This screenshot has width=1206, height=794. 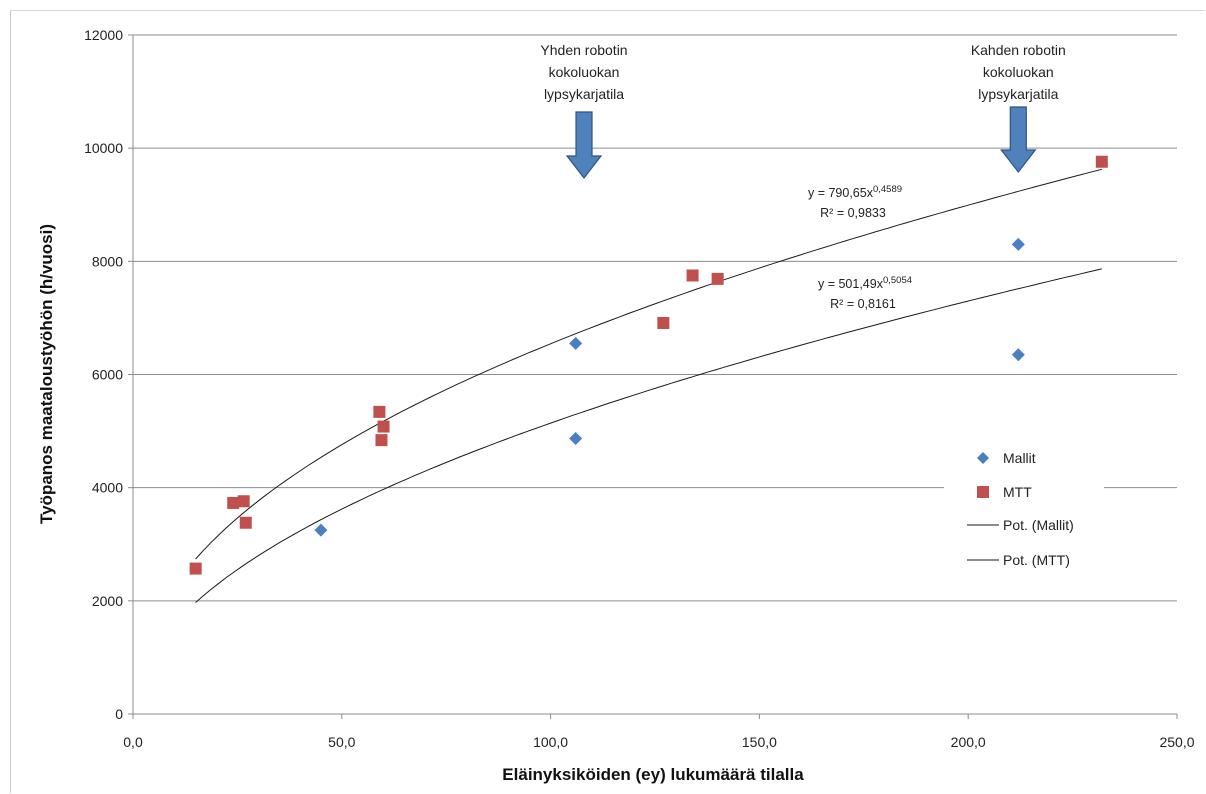 What do you see at coordinates (1018, 50) in the screenshot?
I see `annotation-text: Kahden robotin` at bounding box center [1018, 50].